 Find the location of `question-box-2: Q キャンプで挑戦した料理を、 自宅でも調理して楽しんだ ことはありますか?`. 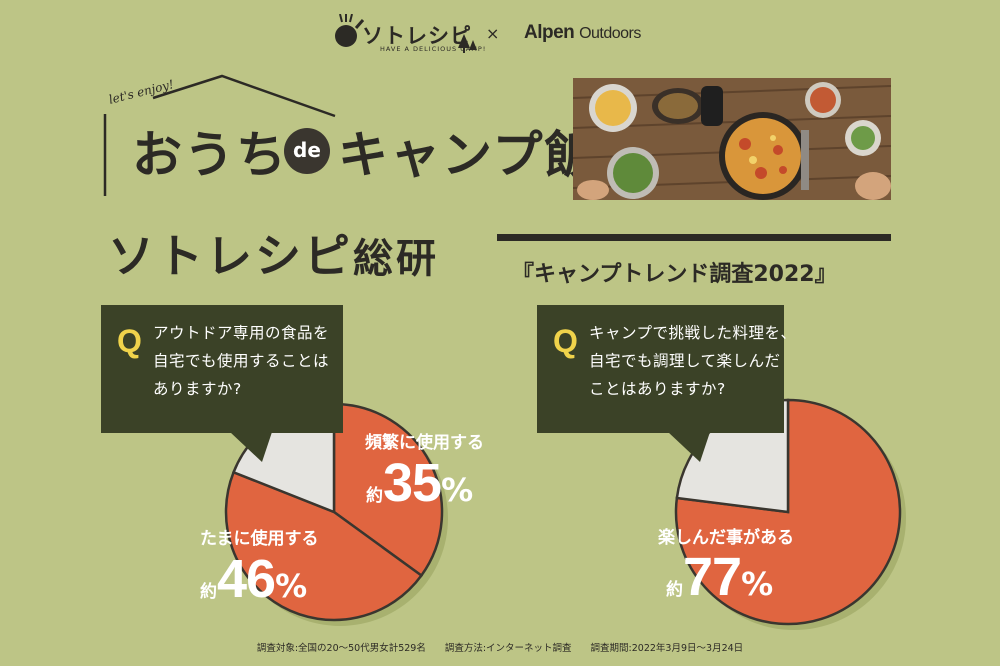

question-box-2: Q キャンプで挑戦した料理を、 自宅でも調理して楽しんだ ことはありますか? is located at coordinates (666, 369).